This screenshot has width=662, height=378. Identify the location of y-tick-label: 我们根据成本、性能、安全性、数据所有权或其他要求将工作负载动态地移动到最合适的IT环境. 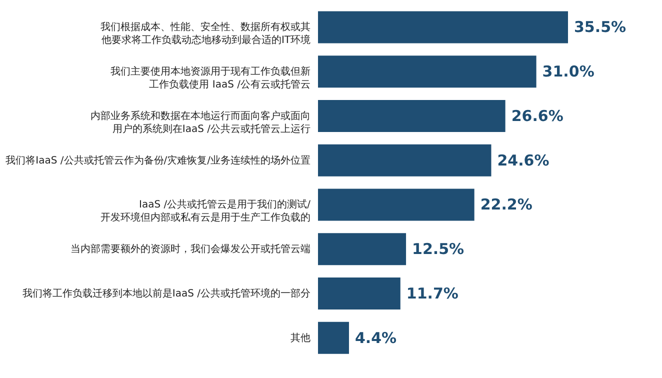
(205, 33).